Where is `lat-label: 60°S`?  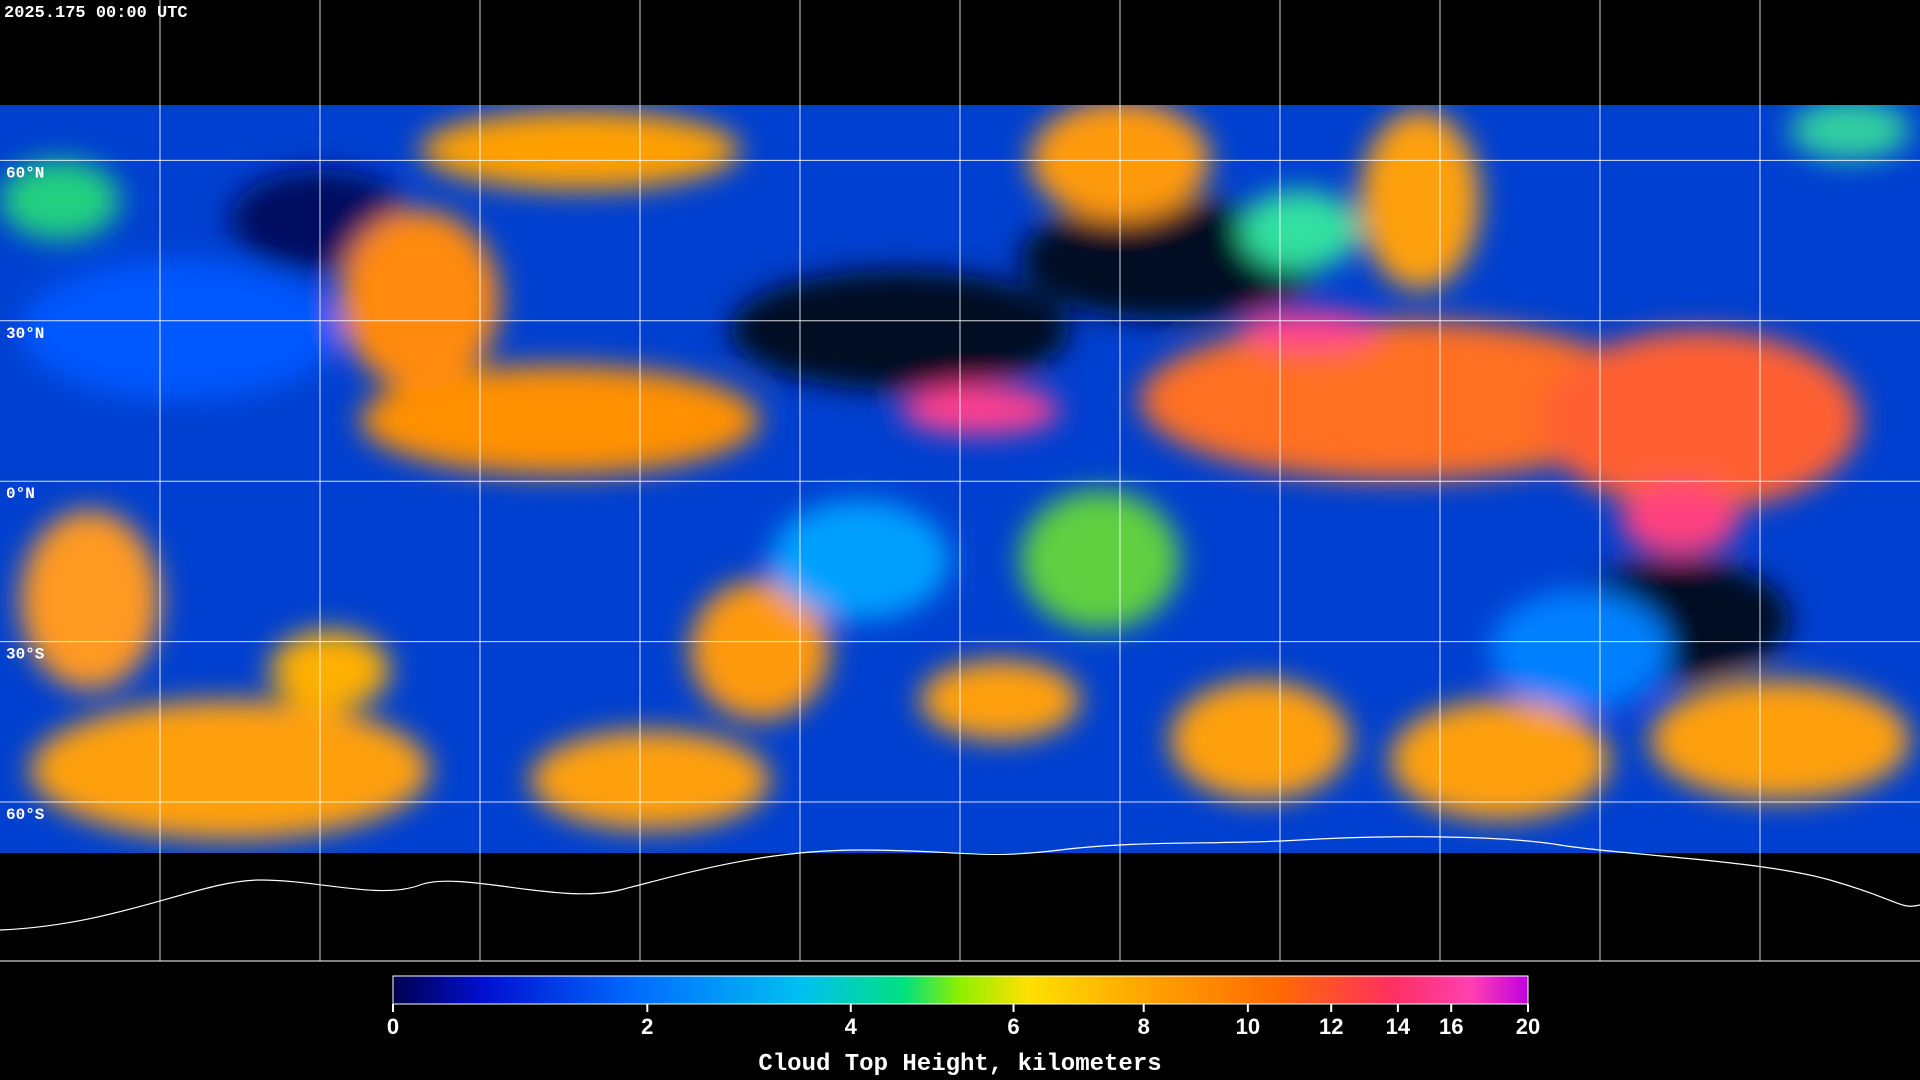 lat-label: 60°S is located at coordinates (25, 815).